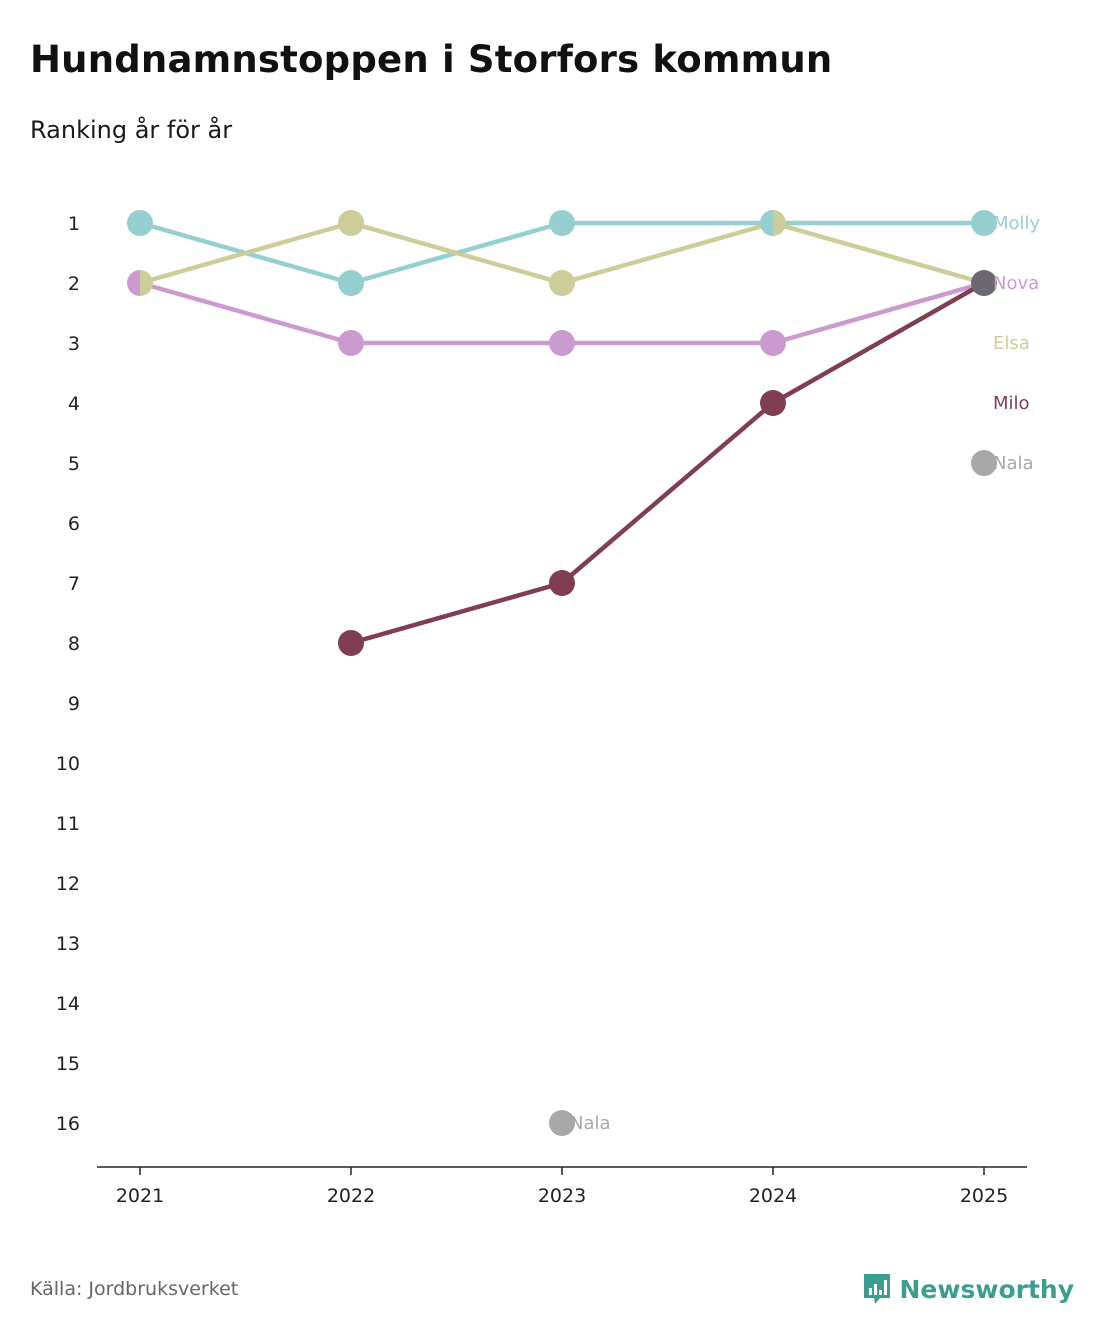 This screenshot has height=1340, width=1107. Describe the element at coordinates (74, 464) in the screenshot. I see `y-tick-label: 5` at that location.